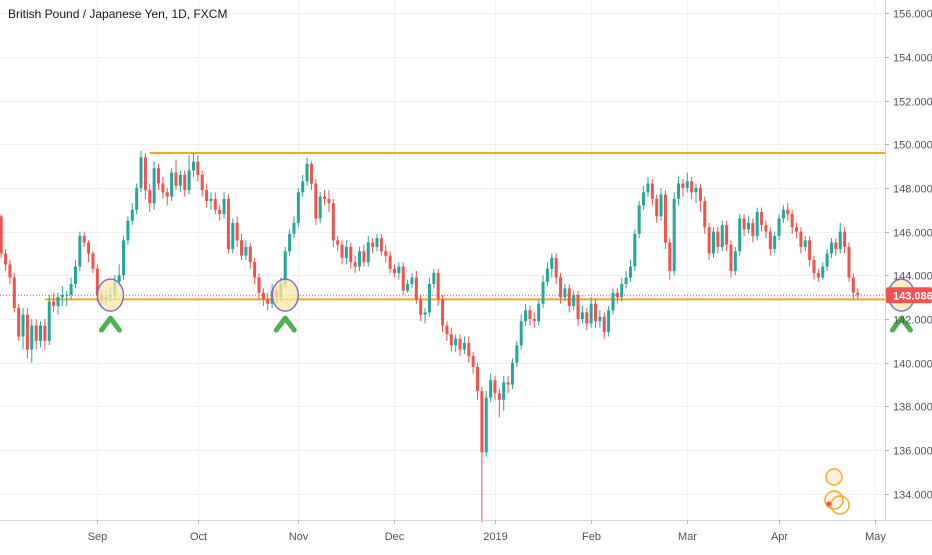  Describe the element at coordinates (198, 537) in the screenshot. I see `x-tick-label: Oct` at that location.